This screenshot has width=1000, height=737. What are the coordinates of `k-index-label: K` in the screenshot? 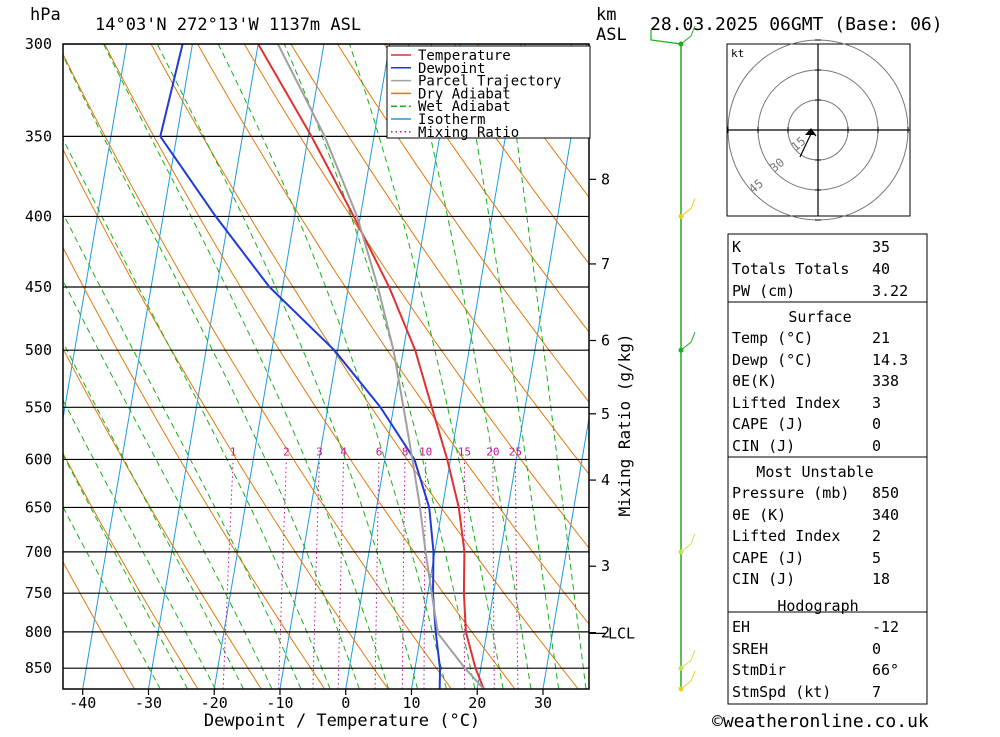 It's located at (736, 247).